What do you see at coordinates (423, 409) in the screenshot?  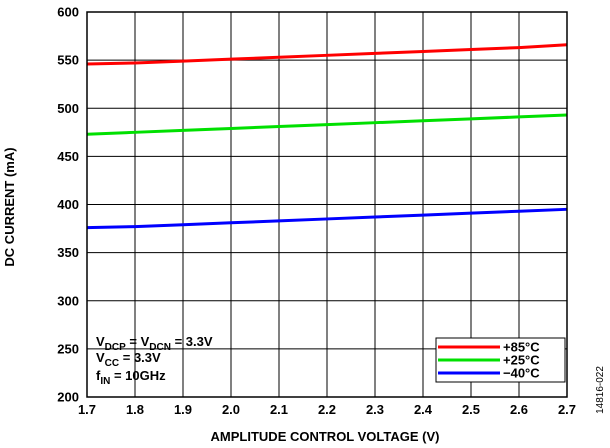 I see `x-tick-label: 2.4` at bounding box center [423, 409].